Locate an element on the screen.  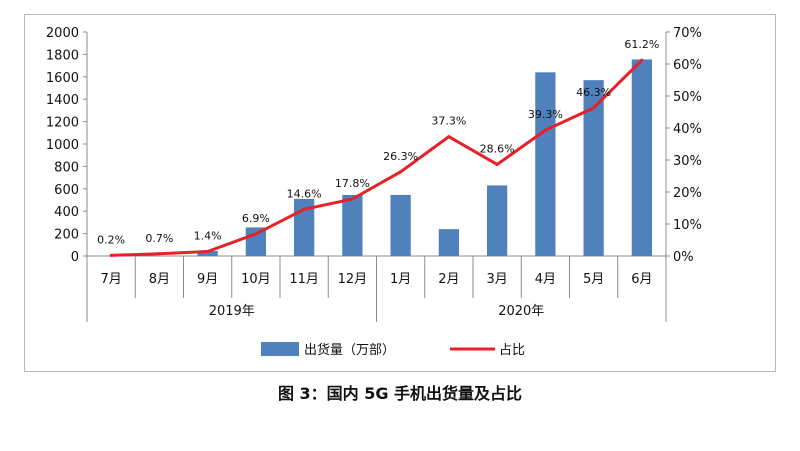
right-axis-tick-label: 60% is located at coordinates (687, 65).